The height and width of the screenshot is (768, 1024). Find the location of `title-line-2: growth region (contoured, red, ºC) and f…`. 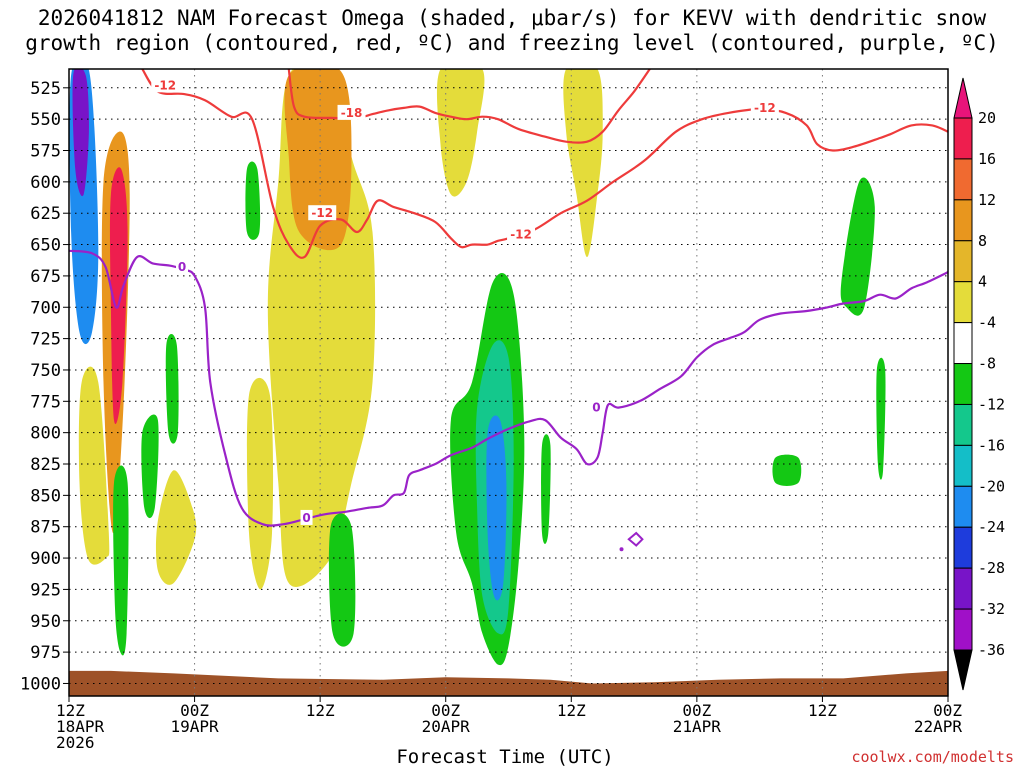

title-line-2: growth region (contoured, red, ºC) and f… is located at coordinates (512, 43).